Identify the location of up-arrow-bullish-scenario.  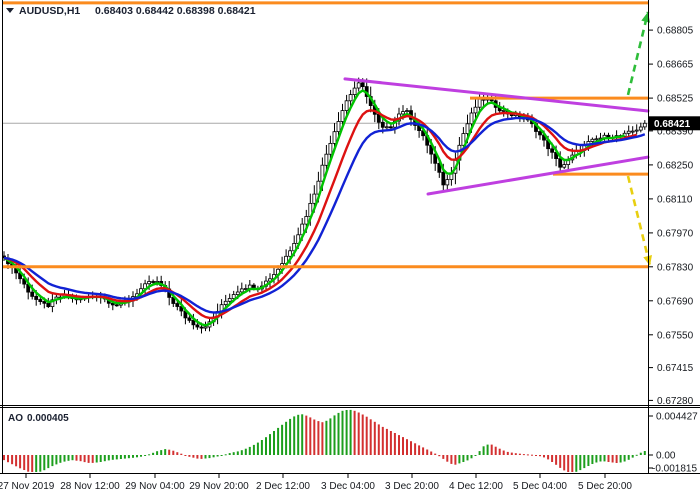
(638, 53).